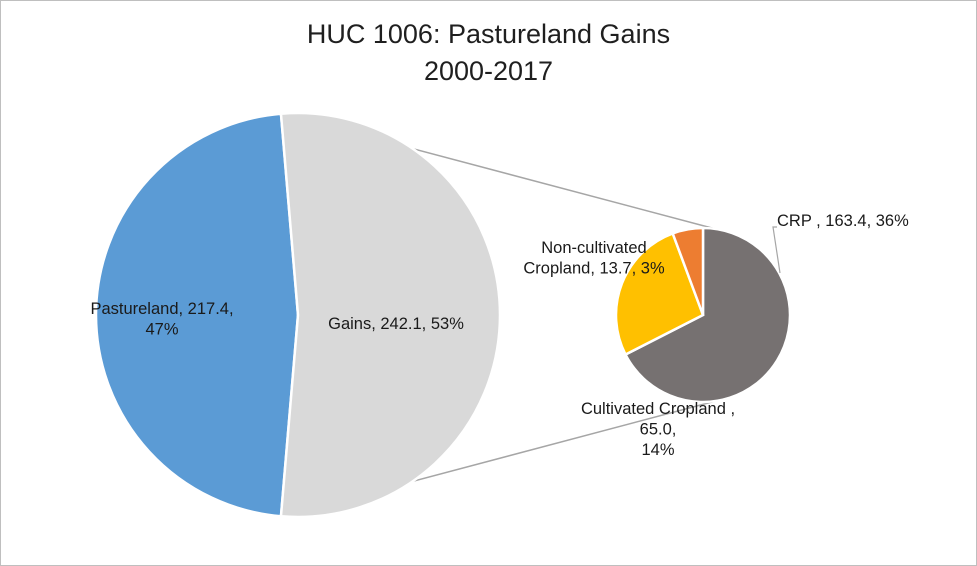 The width and height of the screenshot is (977, 566). What do you see at coordinates (594, 258) in the screenshot?
I see `data-label-non-cultivated-cropland: Non-cultivated Cropland, 13.7, 3%` at bounding box center [594, 258].